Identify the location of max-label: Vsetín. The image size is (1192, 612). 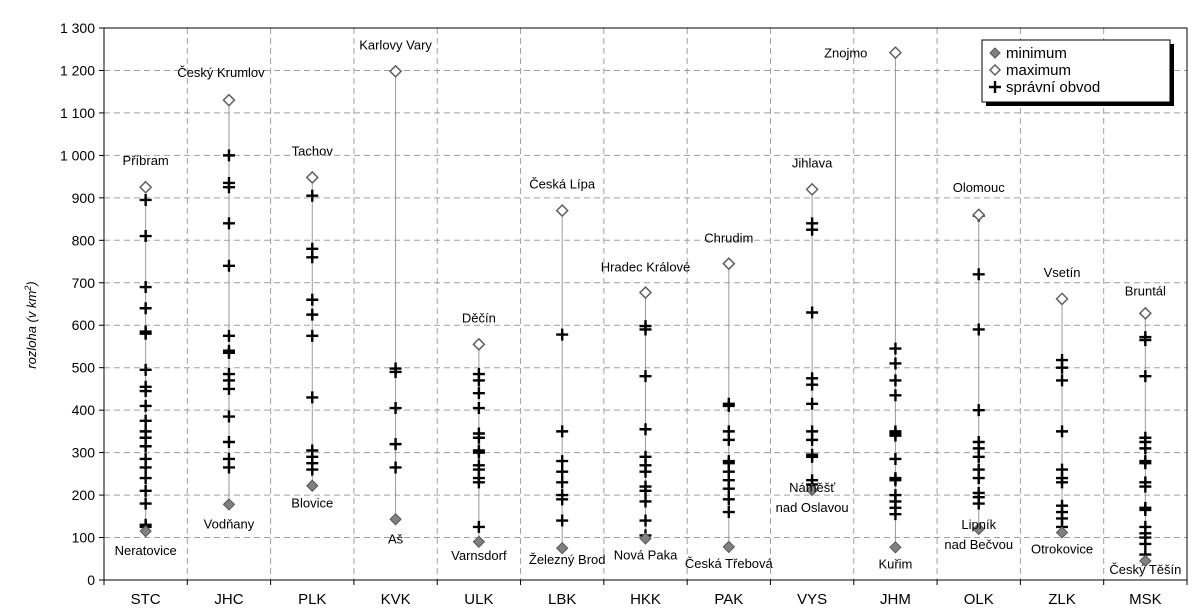
(1062, 272).